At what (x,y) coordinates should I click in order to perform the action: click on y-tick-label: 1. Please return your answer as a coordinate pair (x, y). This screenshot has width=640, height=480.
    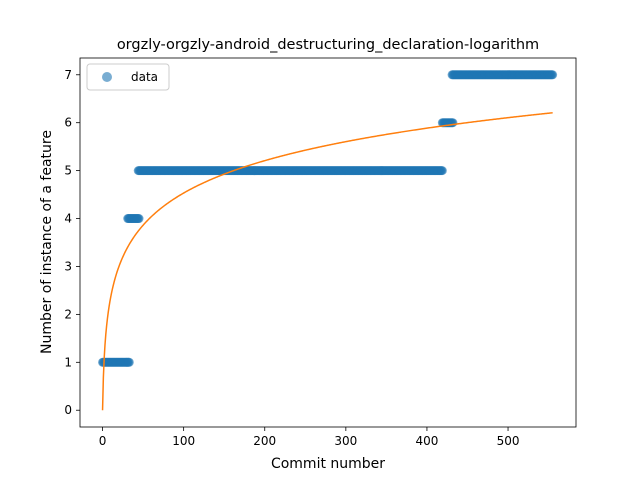
    Looking at the image, I should click on (68, 362).